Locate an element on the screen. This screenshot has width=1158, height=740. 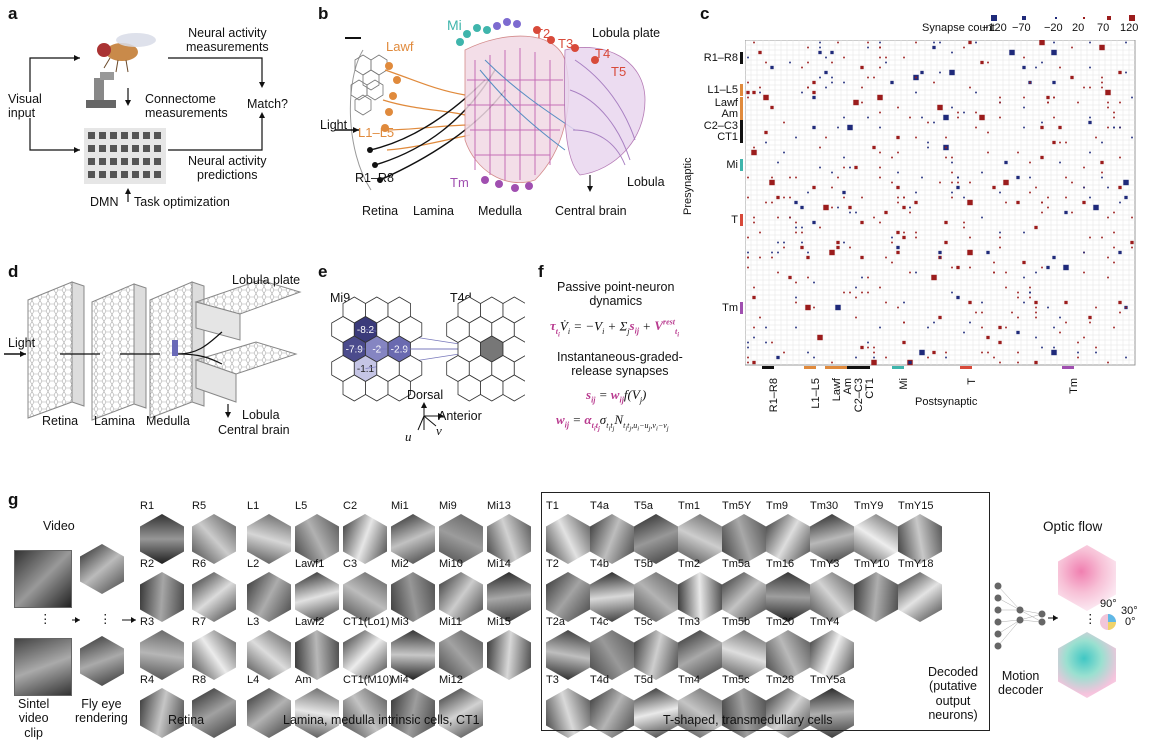
cell-label: T1 is located at coordinates (552, 506).